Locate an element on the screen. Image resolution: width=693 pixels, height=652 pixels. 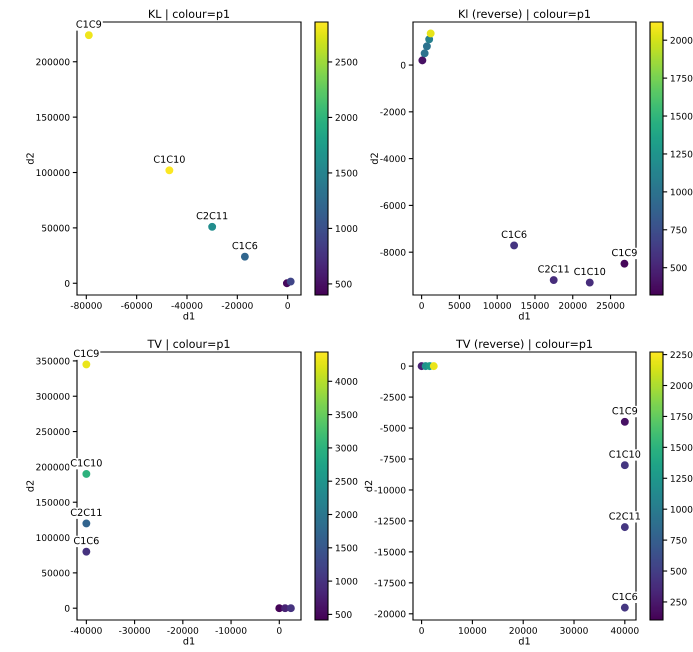
y-tick-label: -8000 is located at coordinates (393, 252).